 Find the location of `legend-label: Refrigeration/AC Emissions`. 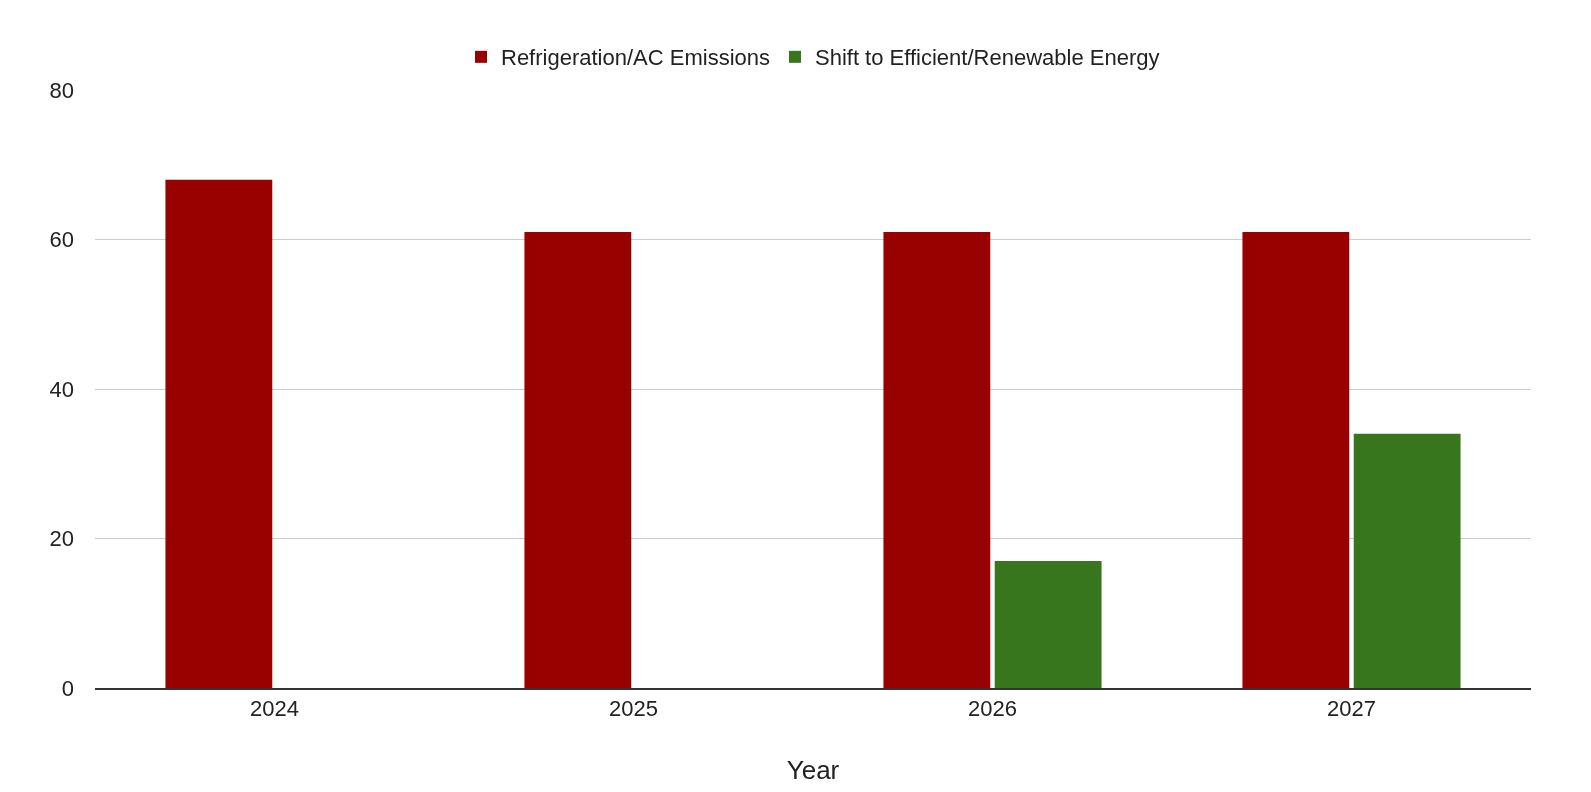

legend-label: Refrigeration/AC Emissions is located at coordinates (635, 58).